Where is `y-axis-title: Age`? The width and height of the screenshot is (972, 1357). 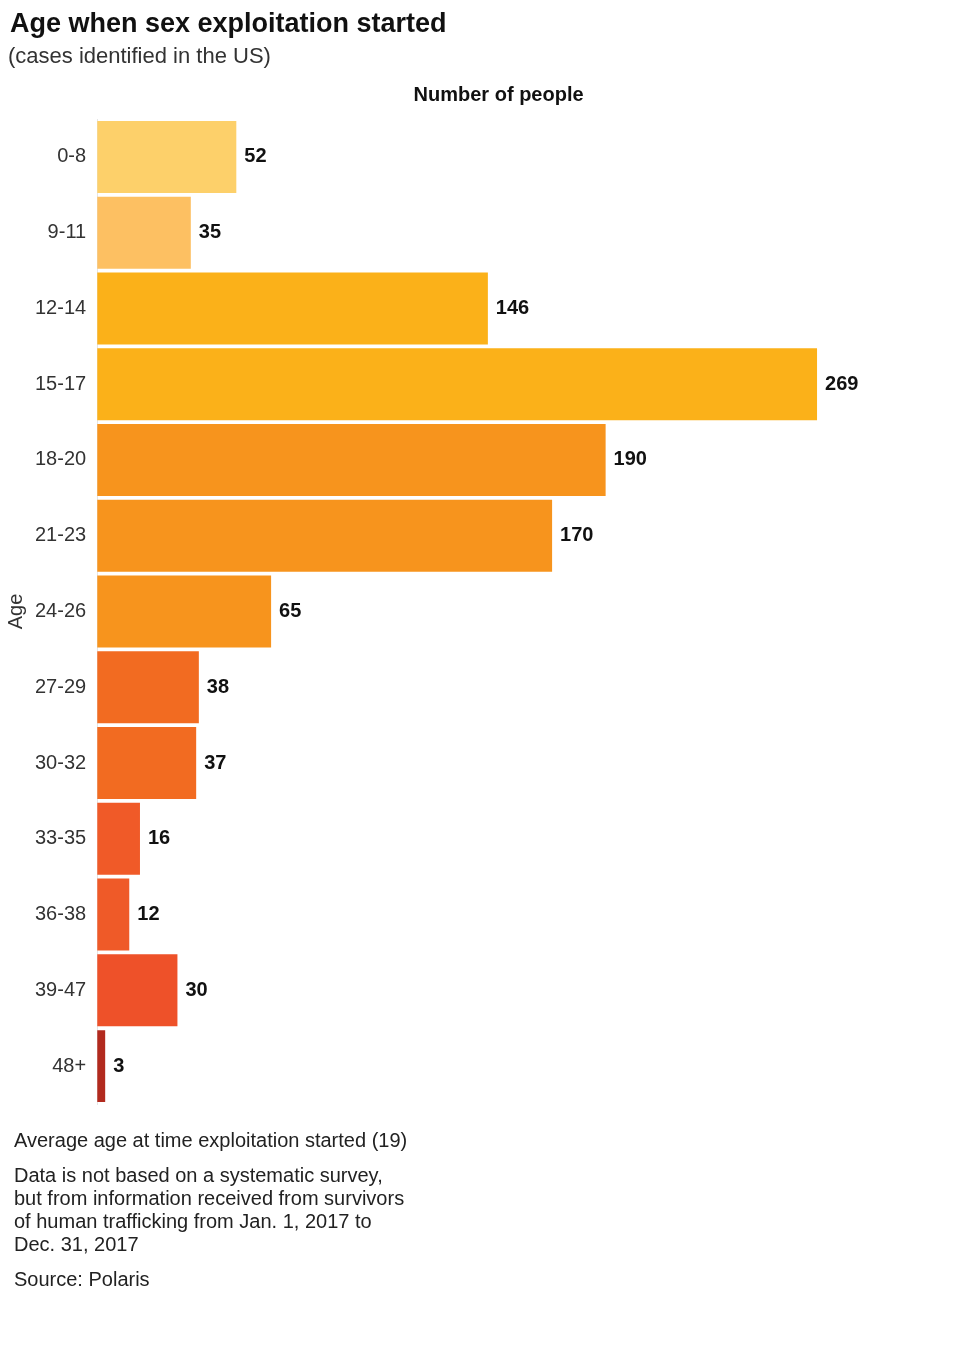
y-axis-title: Age is located at coordinates (14, 611).